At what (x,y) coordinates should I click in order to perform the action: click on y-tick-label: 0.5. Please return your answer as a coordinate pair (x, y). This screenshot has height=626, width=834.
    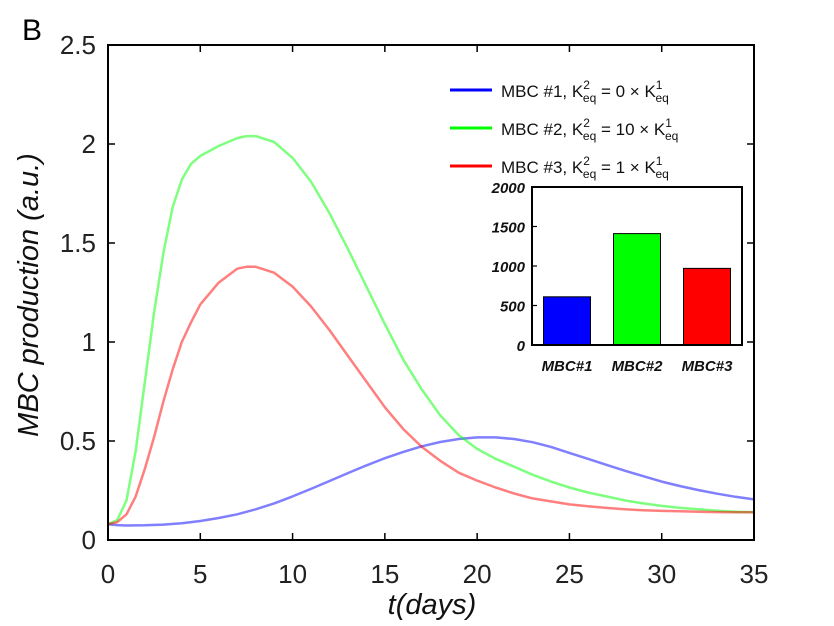
    Looking at the image, I should click on (78, 441).